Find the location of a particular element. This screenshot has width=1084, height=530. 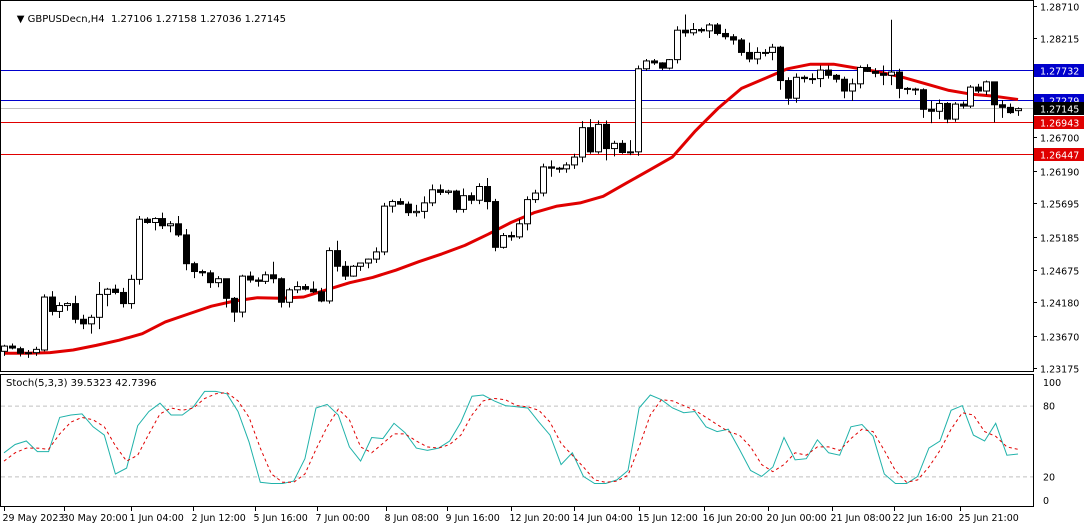

price-level-label: 1.26943 is located at coordinates (1059, 124).